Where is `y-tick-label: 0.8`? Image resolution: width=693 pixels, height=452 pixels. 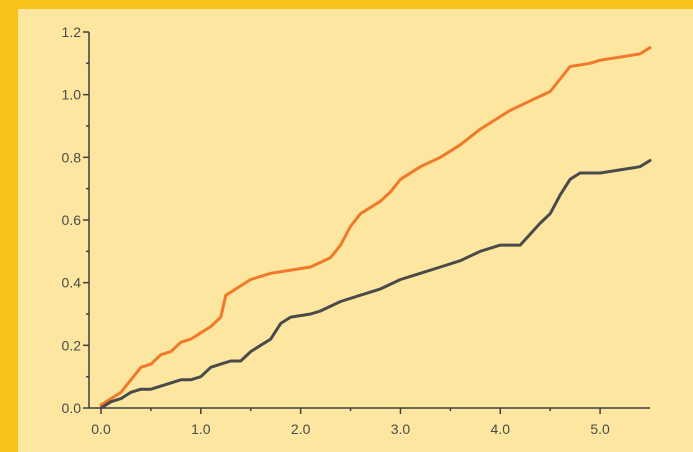
y-tick-label: 0.8 is located at coordinates (72, 157).